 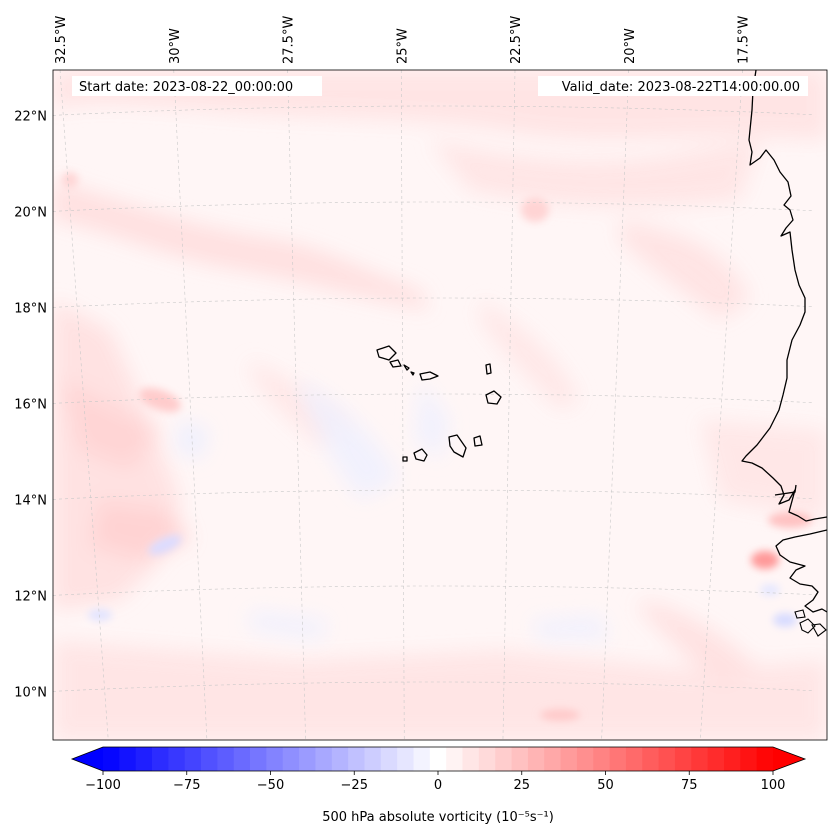 What do you see at coordinates (438, 817) in the screenshot?
I see `colorbar-label: 500 hPa absolute vorticity (10⁻⁵s⁻¹)` at bounding box center [438, 817].